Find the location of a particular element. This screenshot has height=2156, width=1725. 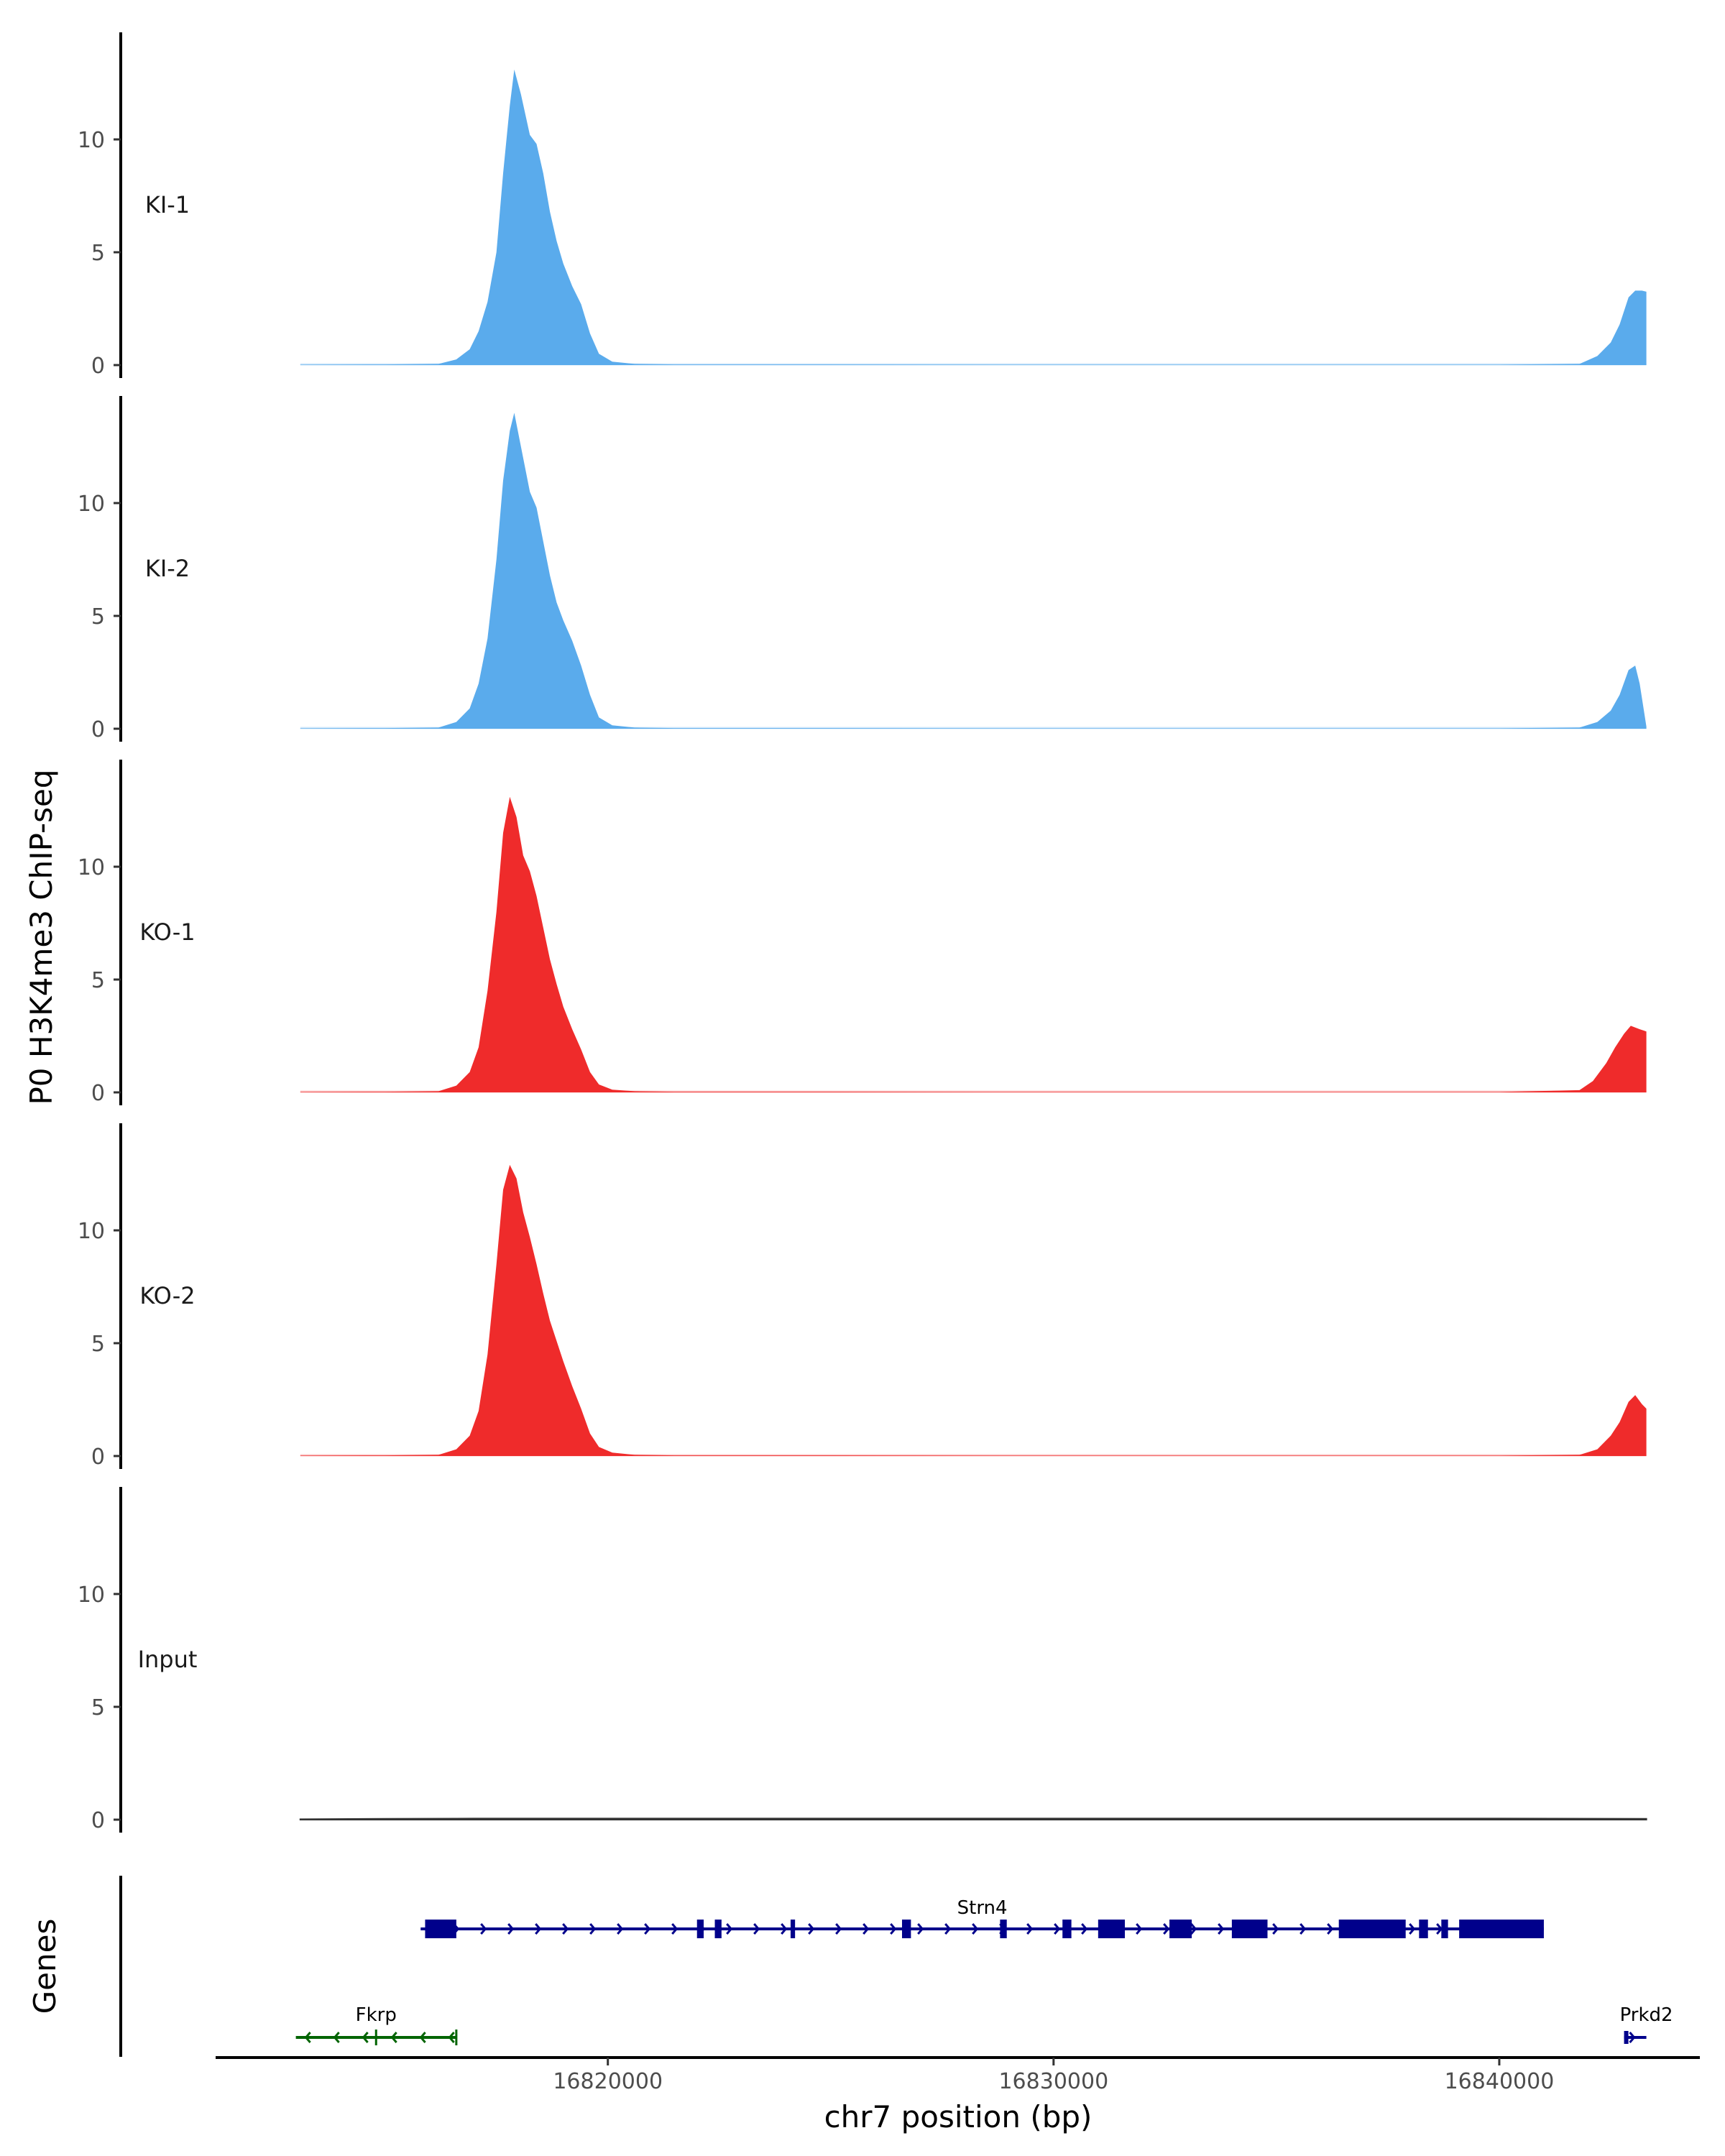

track-ki-1: 0 5 10 KI-1 is located at coordinates (862, 205).